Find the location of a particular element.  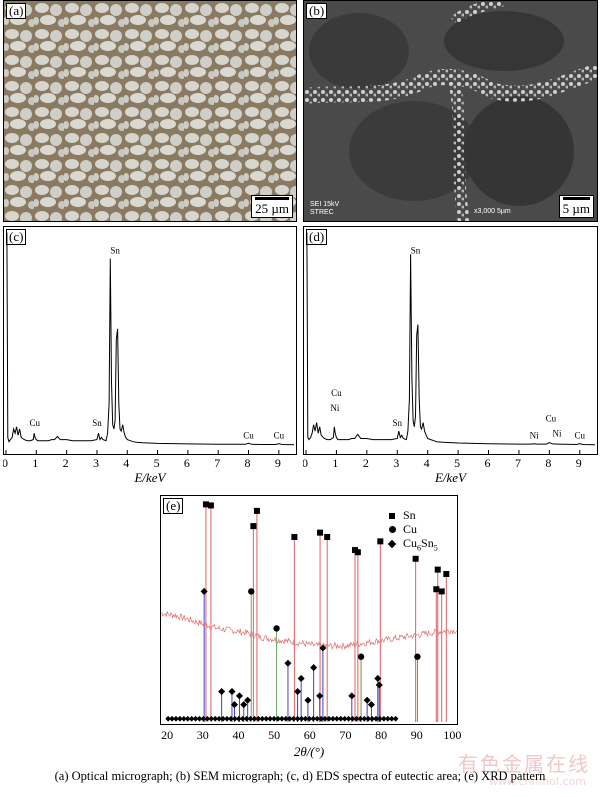

scale-bar-a: 25 µm is located at coordinates (272, 206).